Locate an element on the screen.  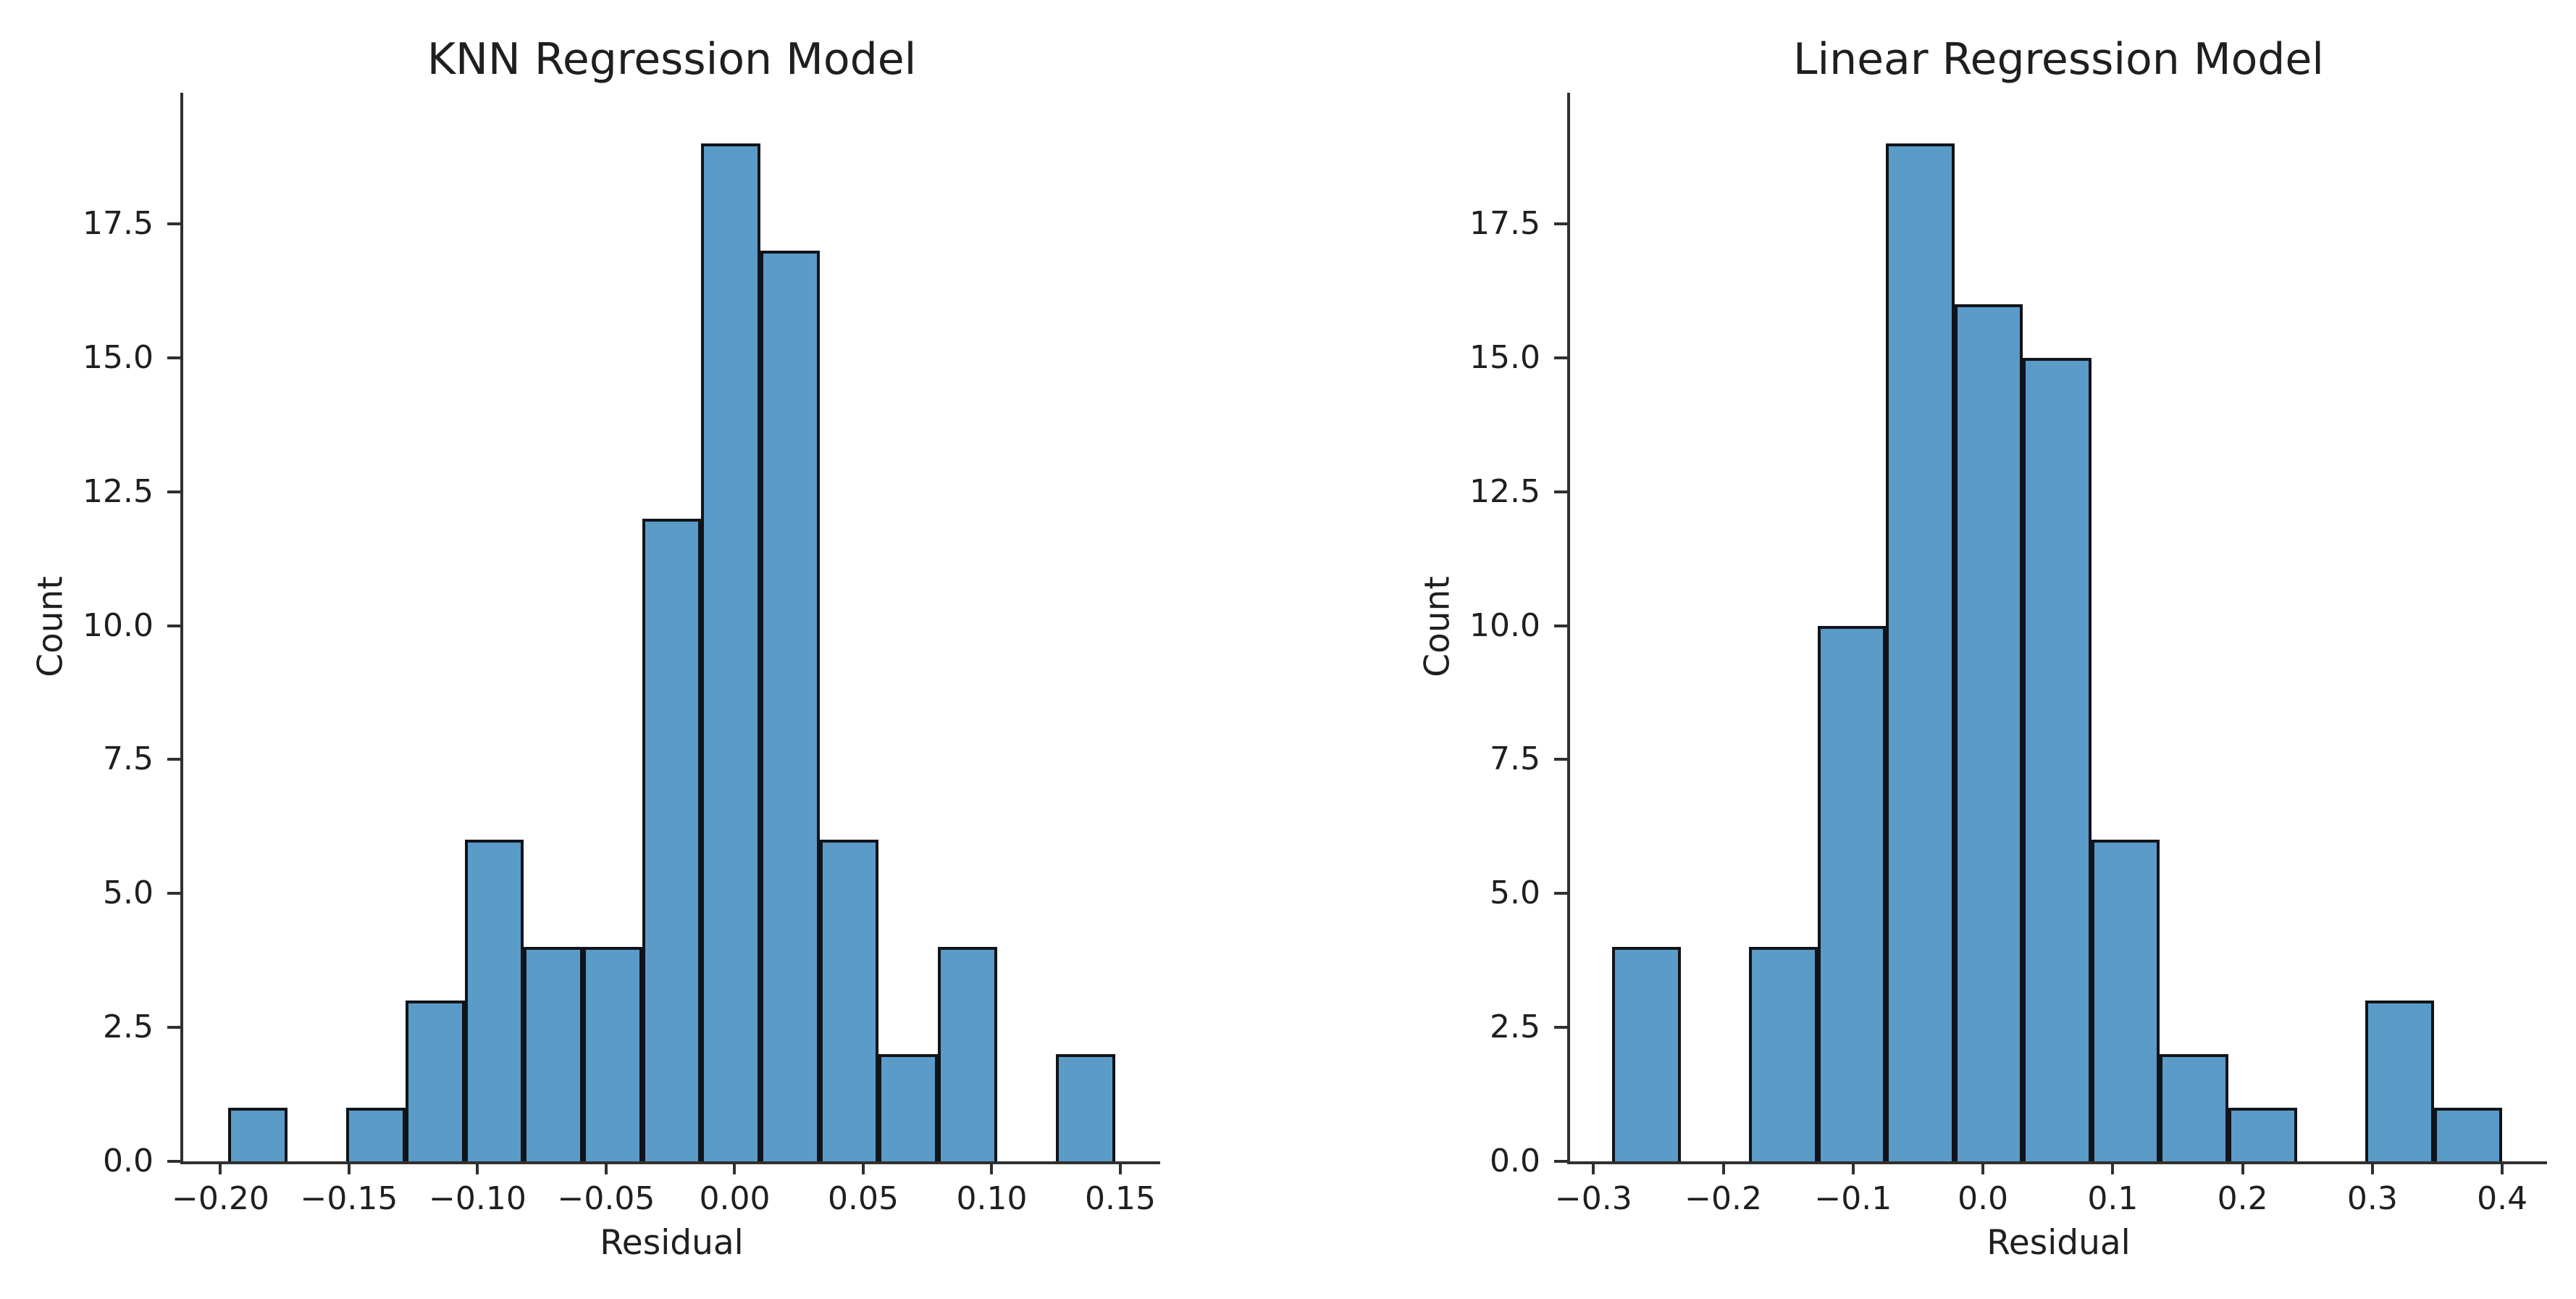
x-tick-label: 0.10 is located at coordinates (992, 1198).